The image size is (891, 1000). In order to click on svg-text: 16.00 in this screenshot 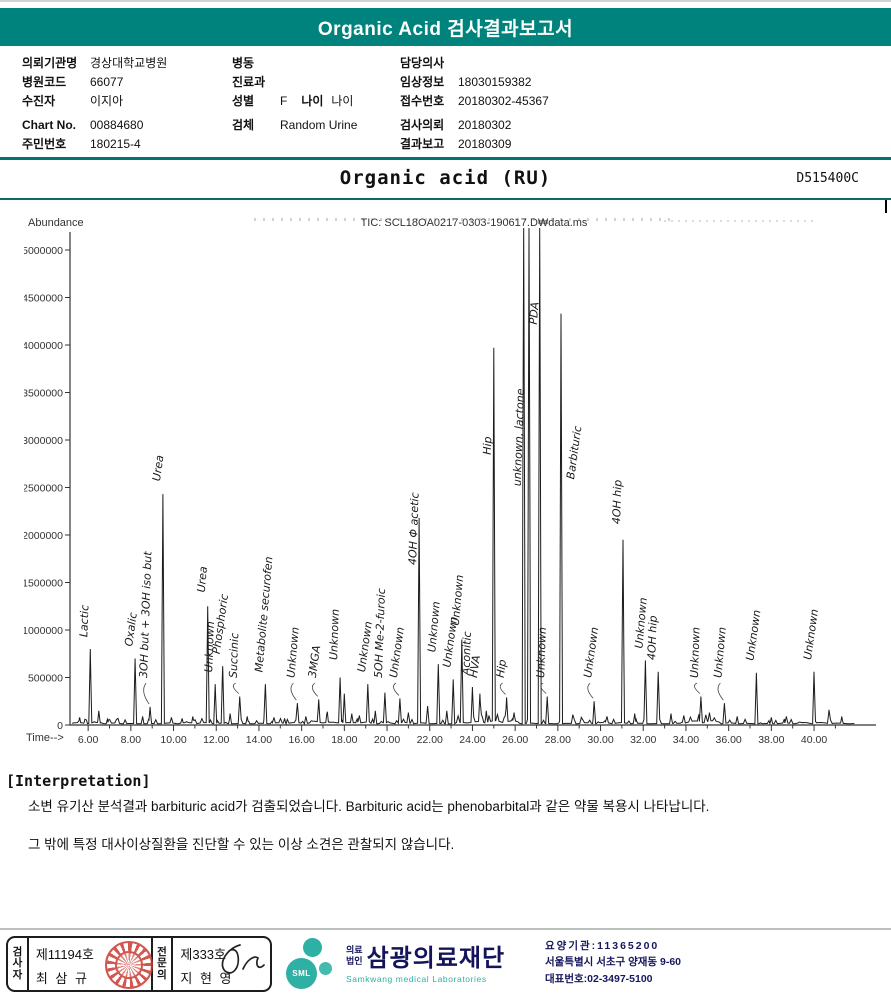, I will do `click(302, 740)`.